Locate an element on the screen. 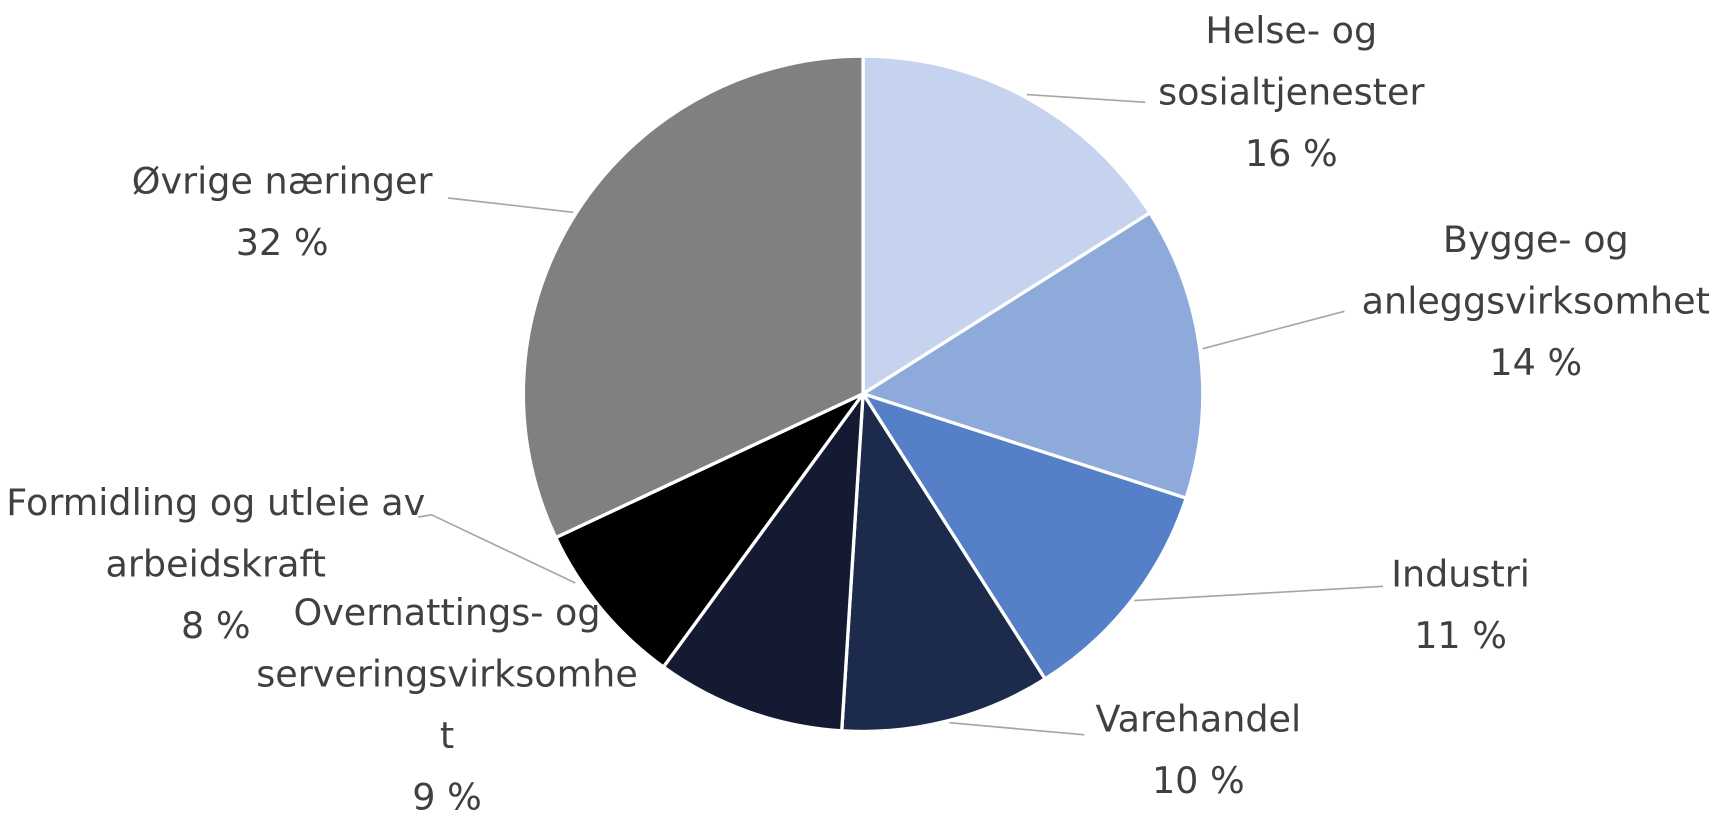  category-label: Varehandel is located at coordinates (1198, 719).